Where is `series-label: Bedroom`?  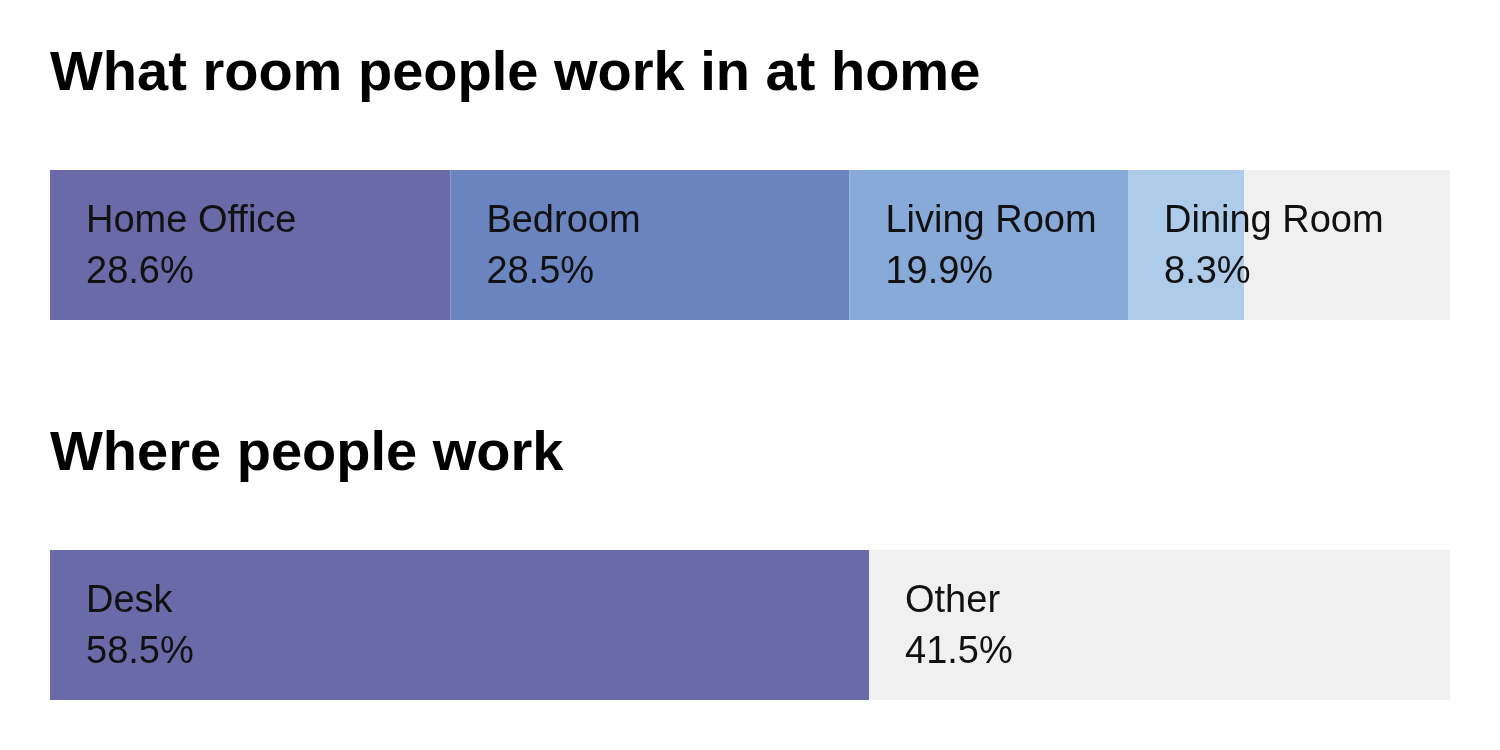 series-label: Bedroom is located at coordinates (563, 219).